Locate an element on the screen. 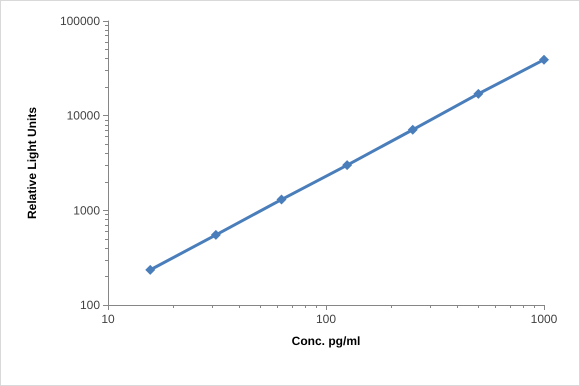  y-tick-label: 1000 is located at coordinates (86, 210).